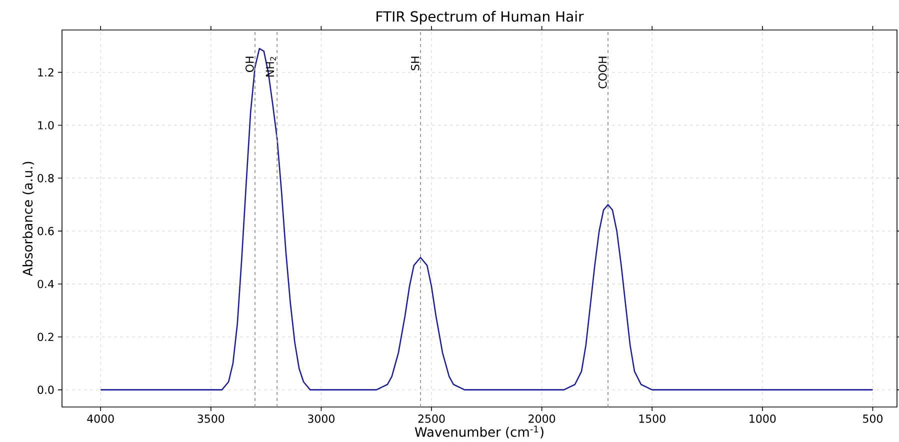 Image resolution: width=899 pixels, height=442 pixels. I want to click on y-tick-label: 0.2, so click(46, 337).